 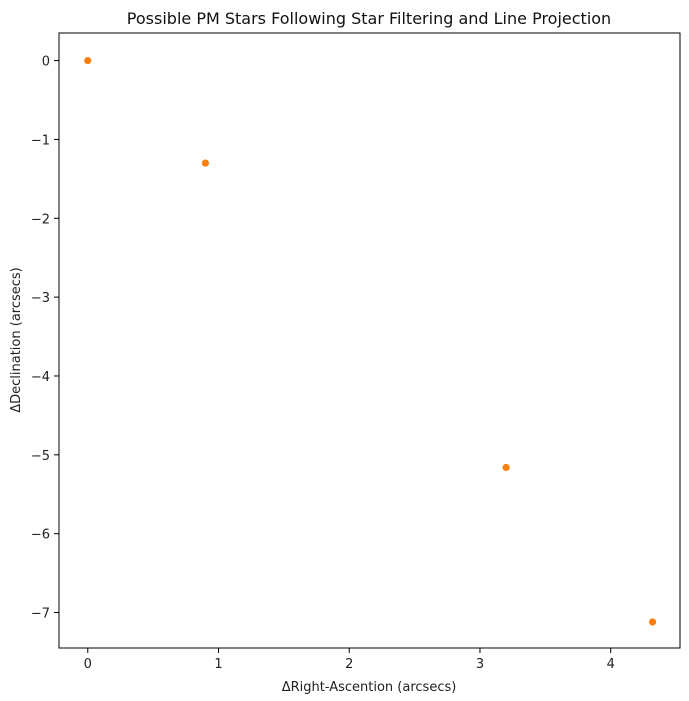 What do you see at coordinates (218, 664) in the screenshot?
I see `x-tick-label: 1` at bounding box center [218, 664].